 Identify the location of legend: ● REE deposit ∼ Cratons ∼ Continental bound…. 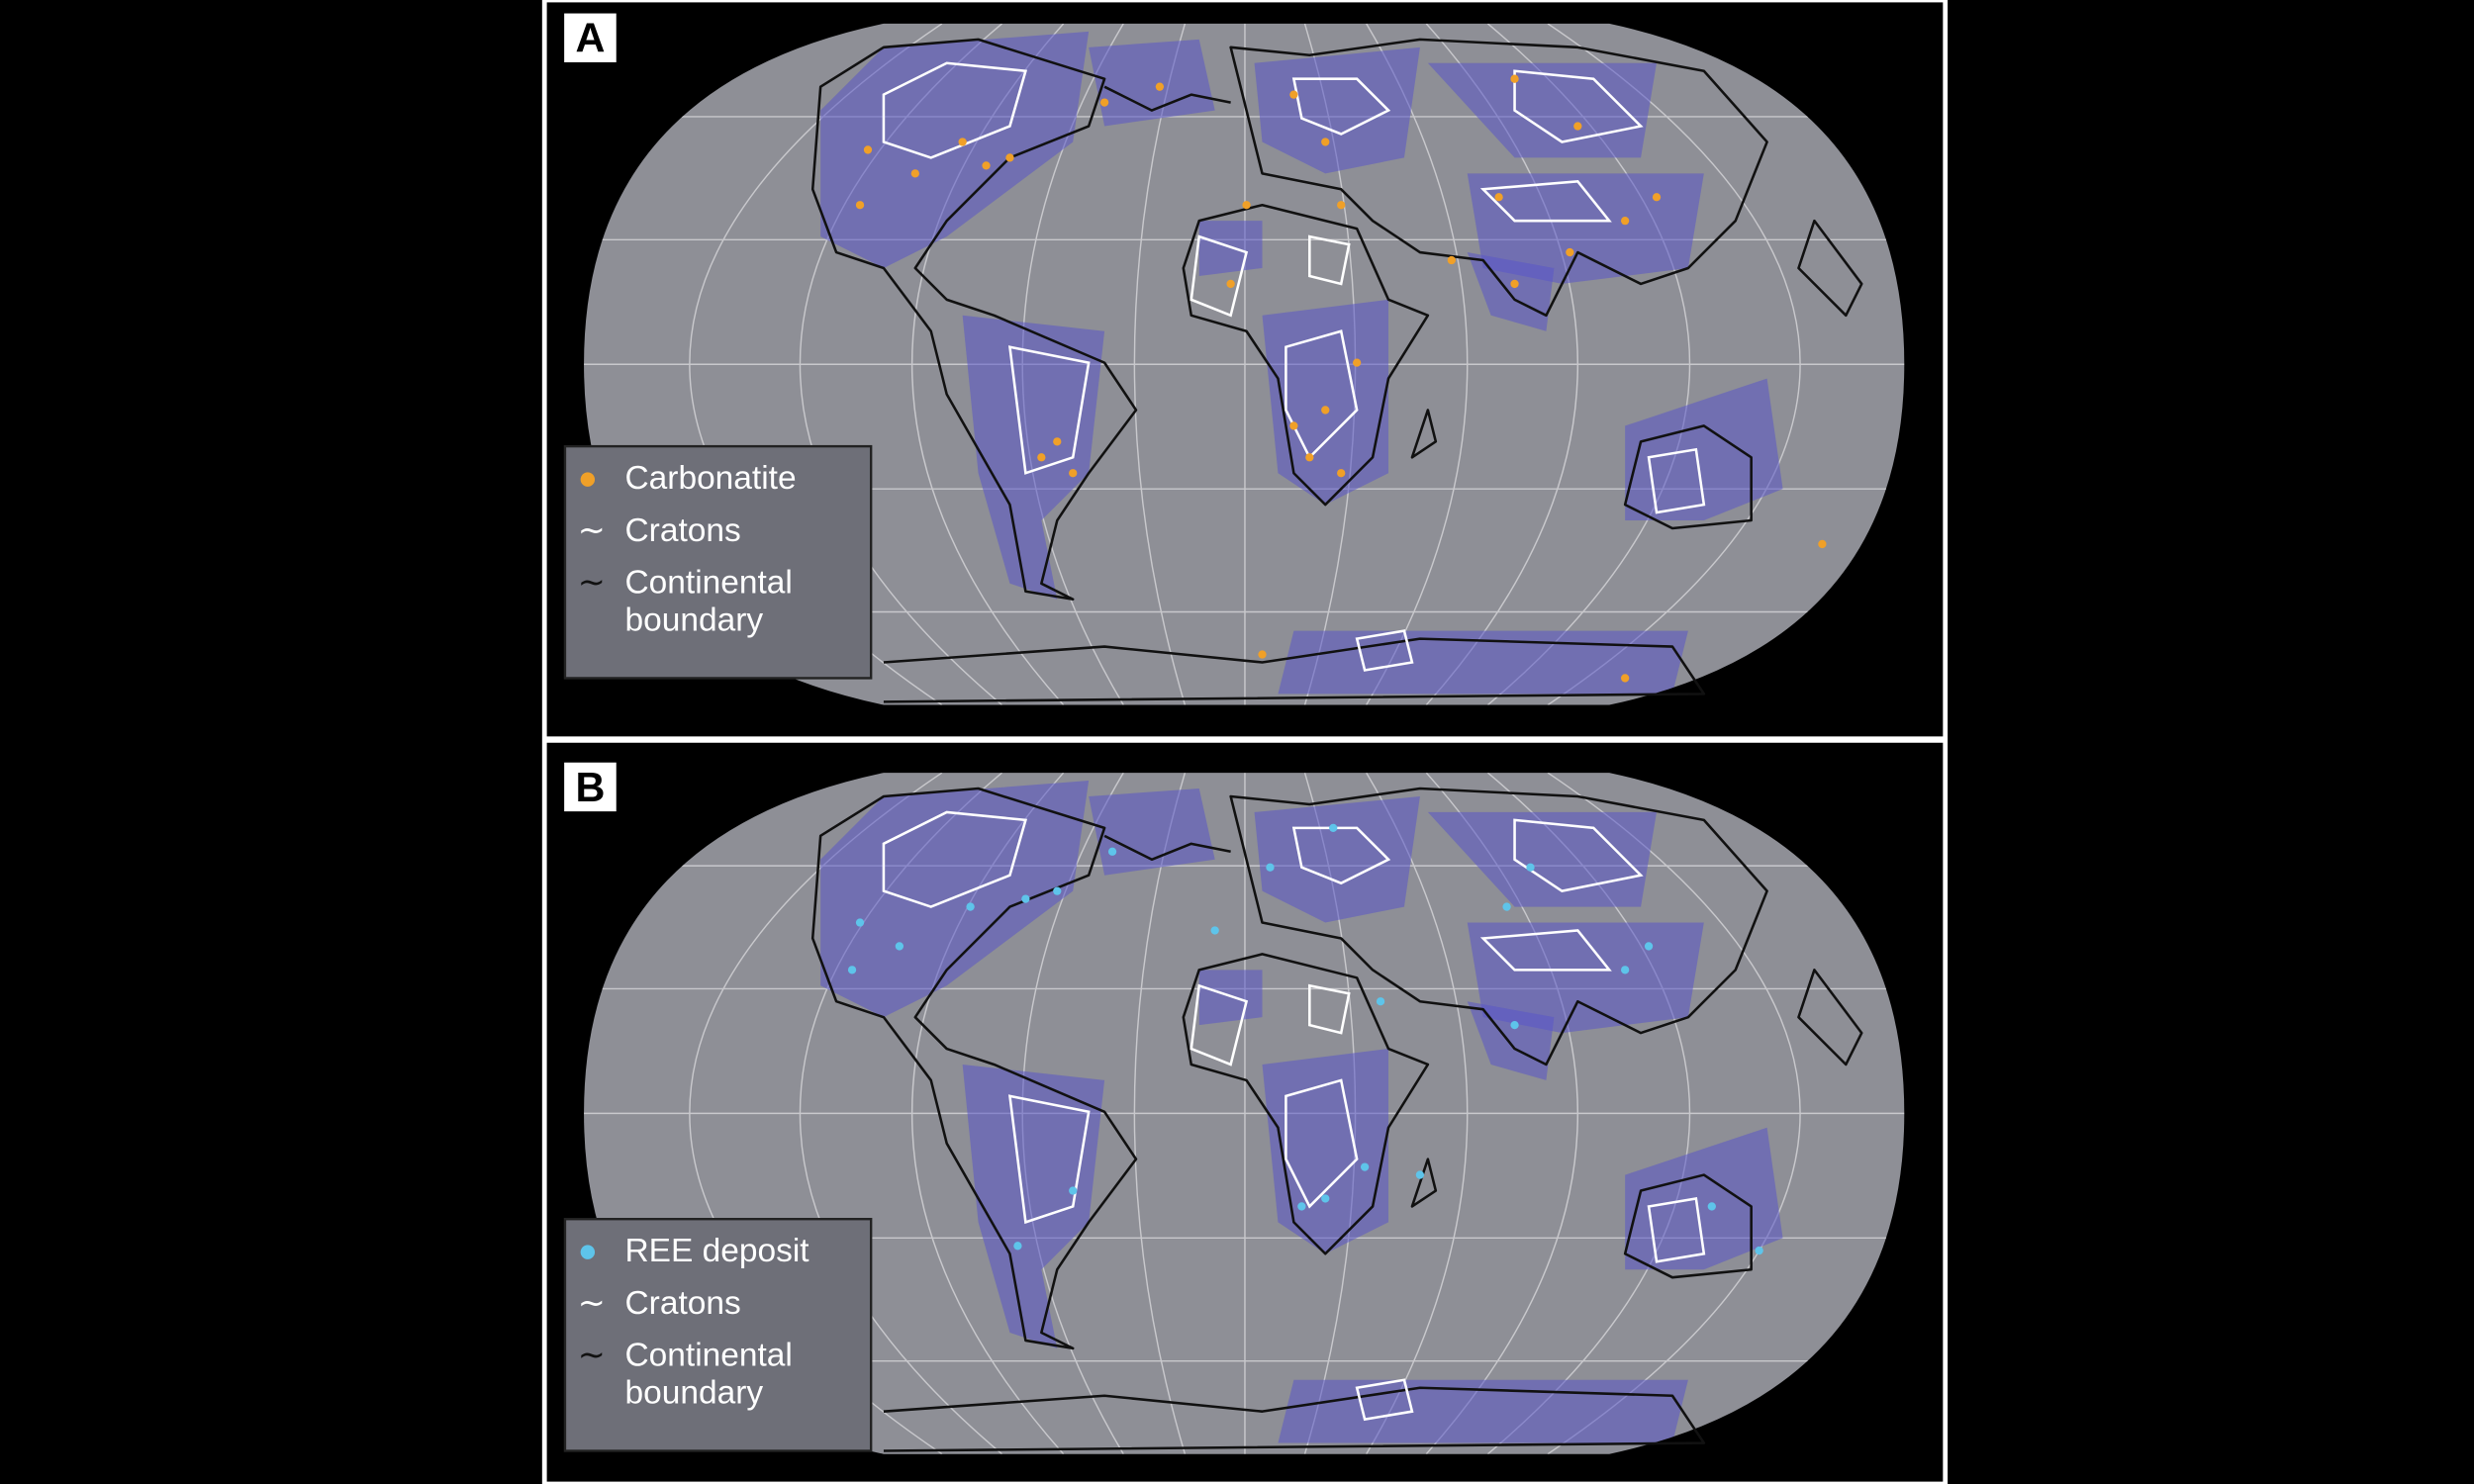
(724, 1324).